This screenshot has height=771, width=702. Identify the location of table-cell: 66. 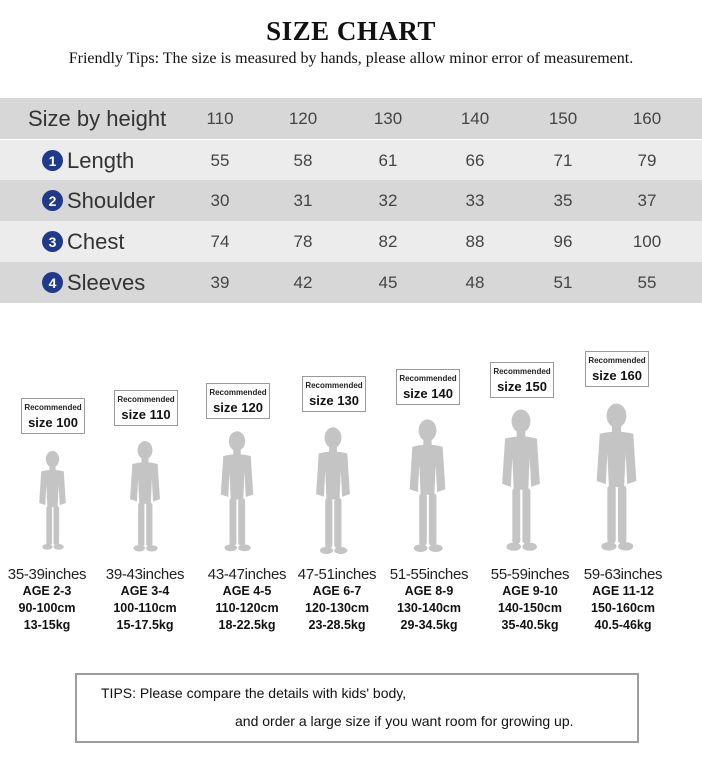
(475, 160).